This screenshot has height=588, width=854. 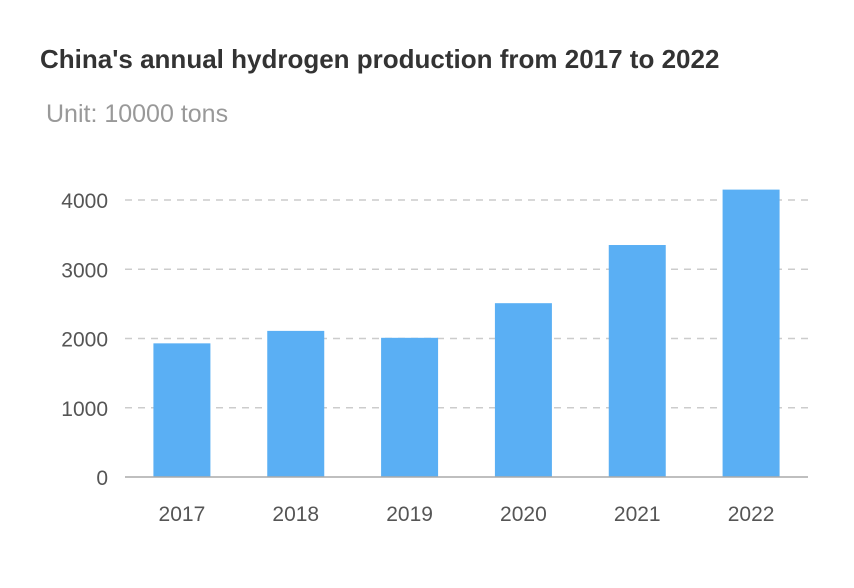 I want to click on y-tick-label: 1000, so click(x=84, y=409).